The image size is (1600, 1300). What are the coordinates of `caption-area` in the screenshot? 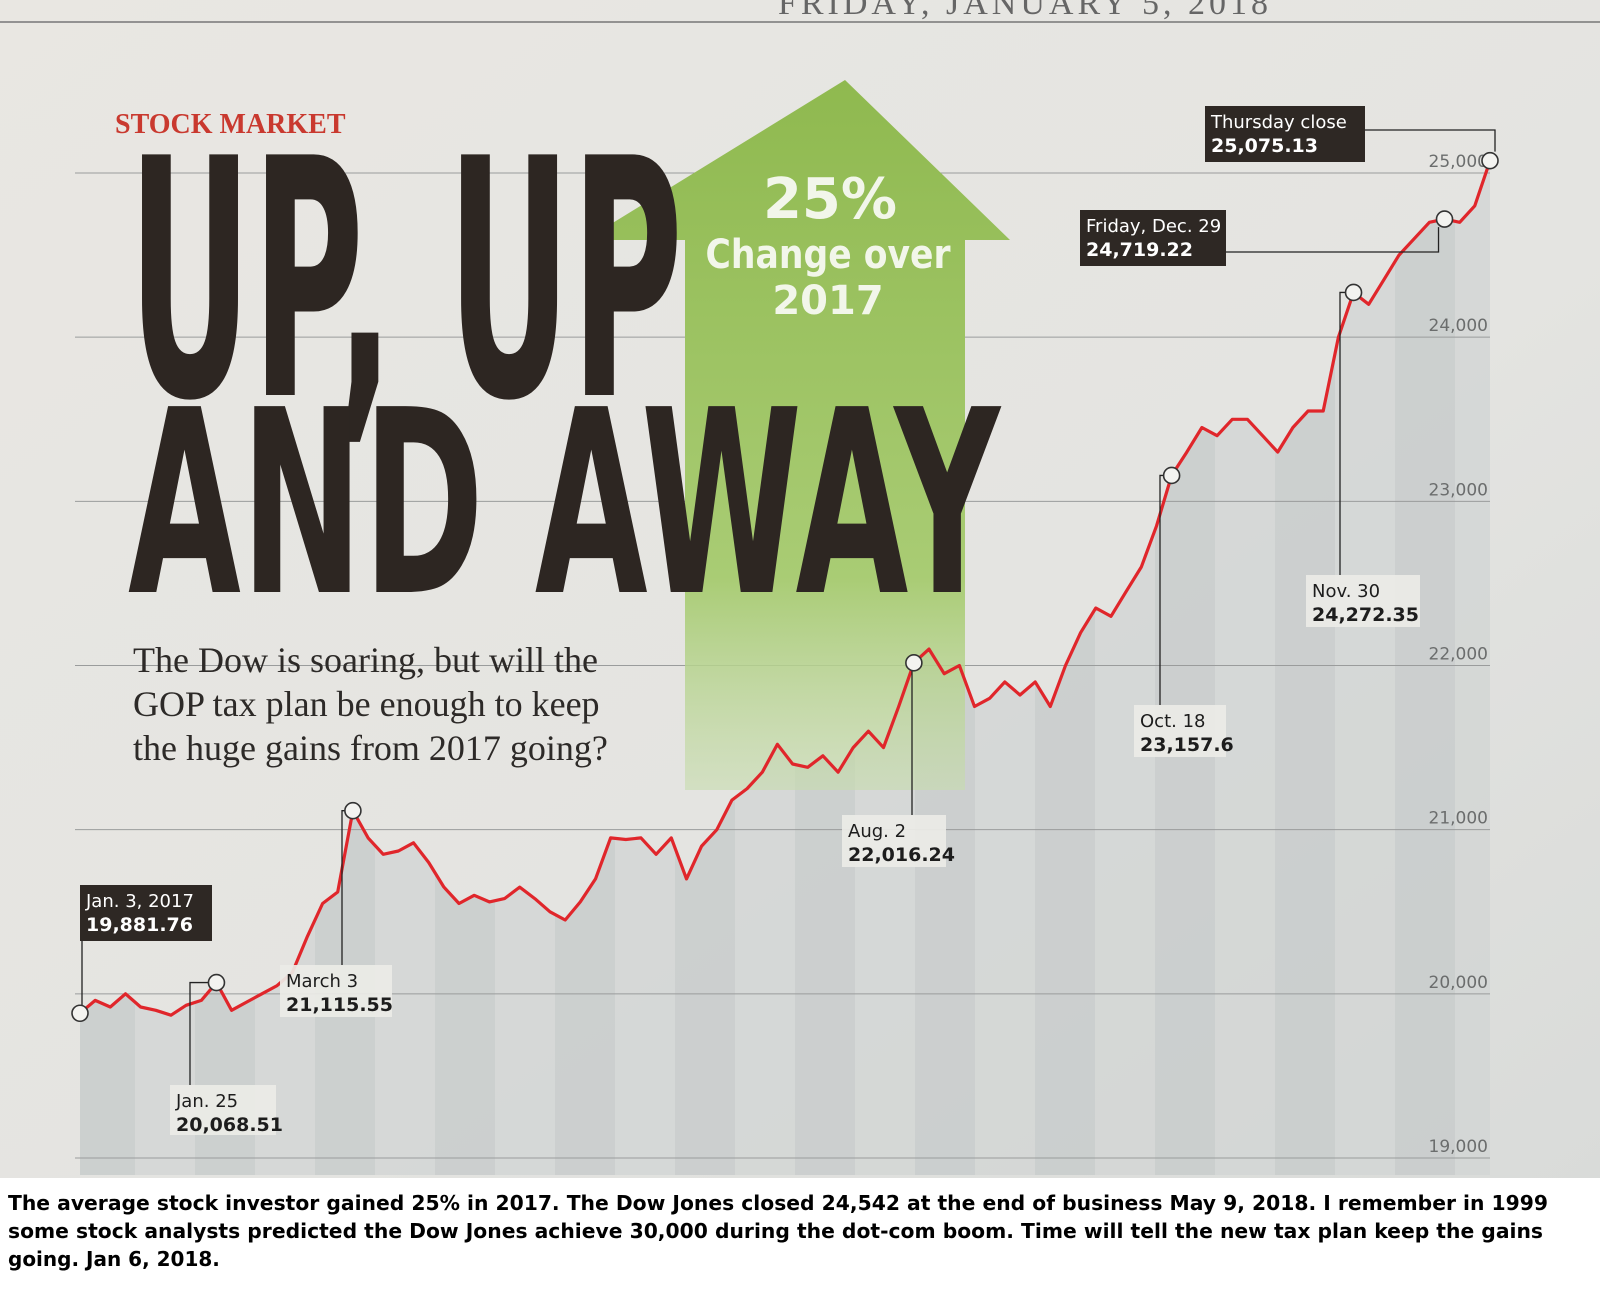 It's located at (800, 1239).